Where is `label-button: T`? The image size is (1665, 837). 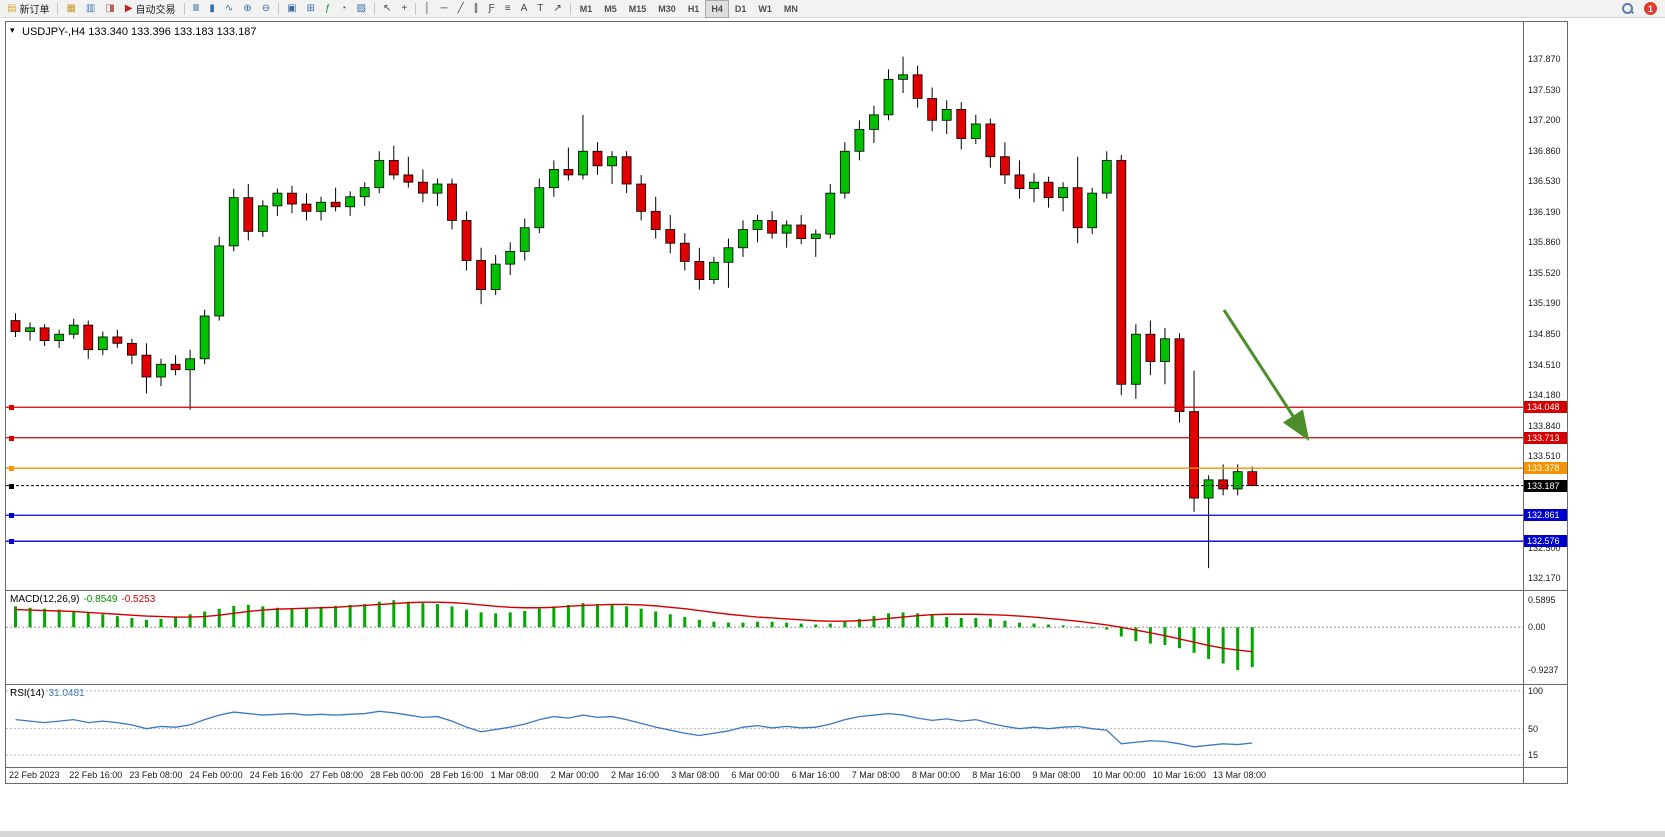 label-button: T is located at coordinates (540, 9).